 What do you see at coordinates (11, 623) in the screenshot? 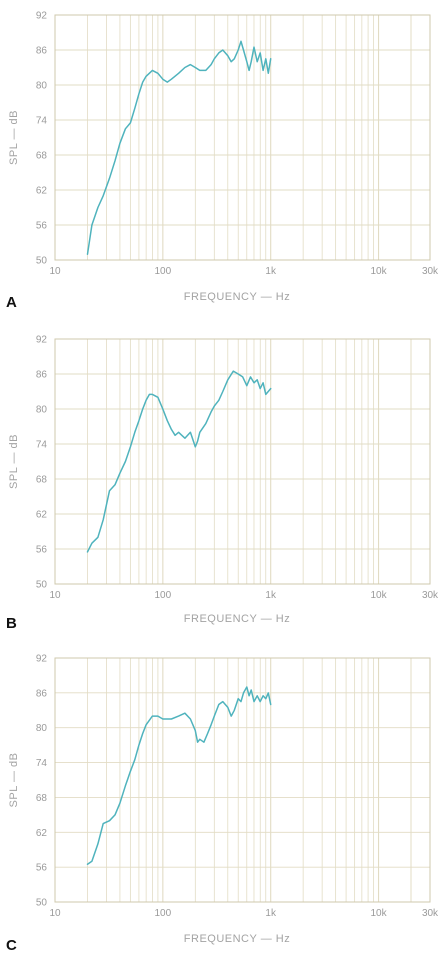
I see `panel-label: B` at bounding box center [11, 623].